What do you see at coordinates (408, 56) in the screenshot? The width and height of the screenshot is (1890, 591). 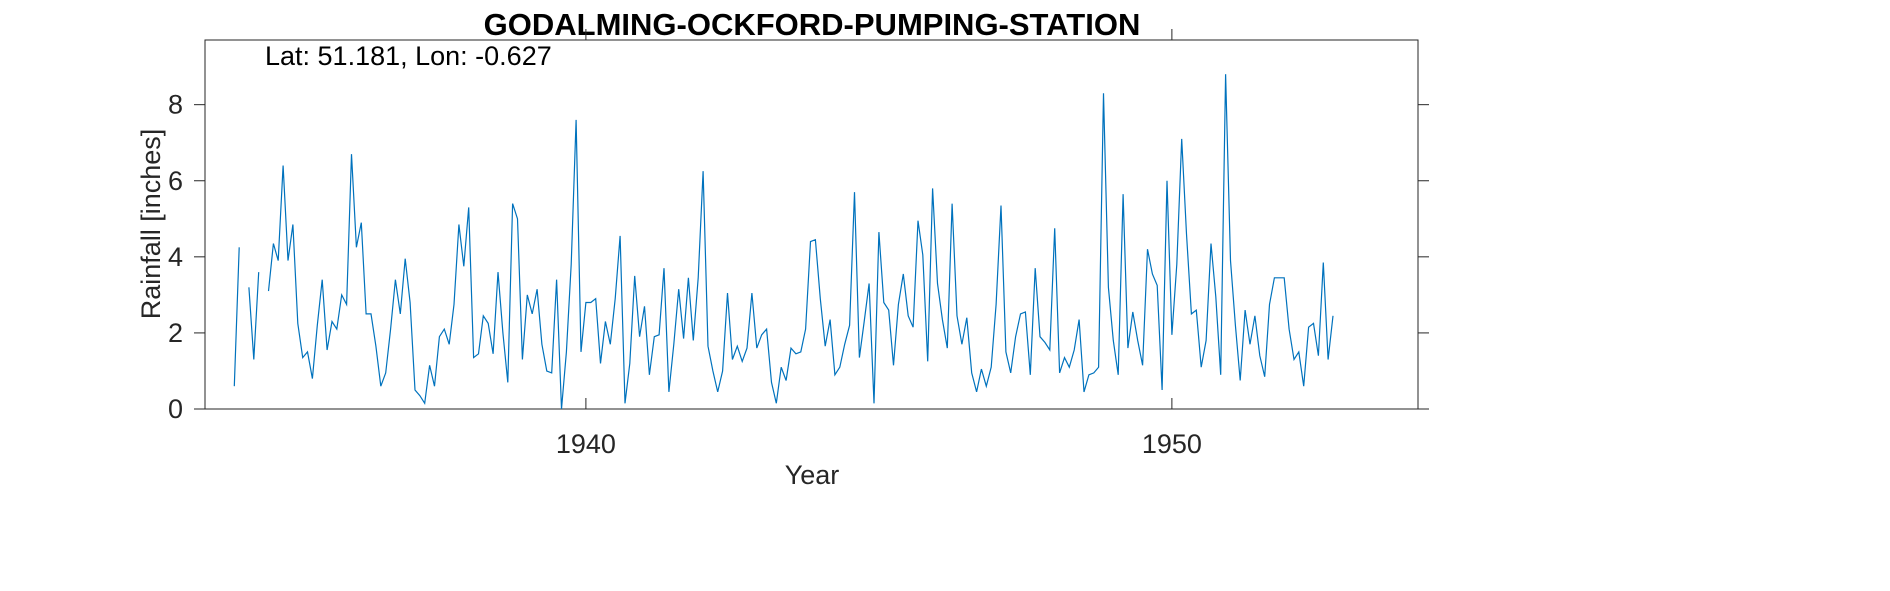 I see `location-annotation: Lat: 51.181, Lon: -0.627` at bounding box center [408, 56].